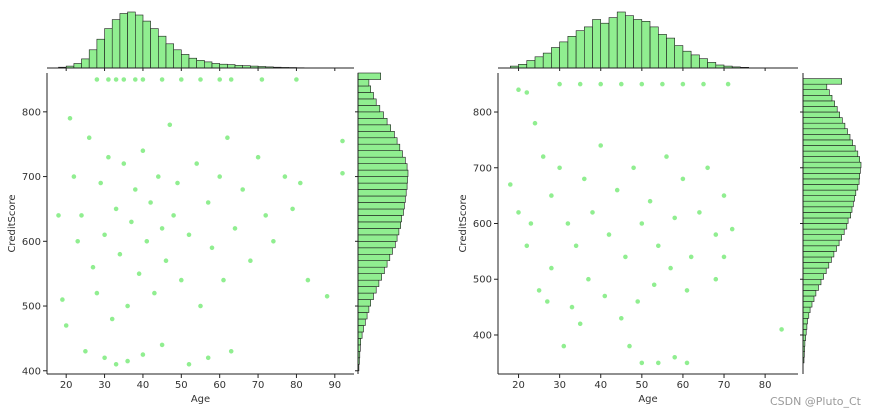 Image resolution: width=871 pixels, height=416 pixels. Describe the element at coordinates (724, 385) in the screenshot. I see `x-tick-label: 70` at that location.